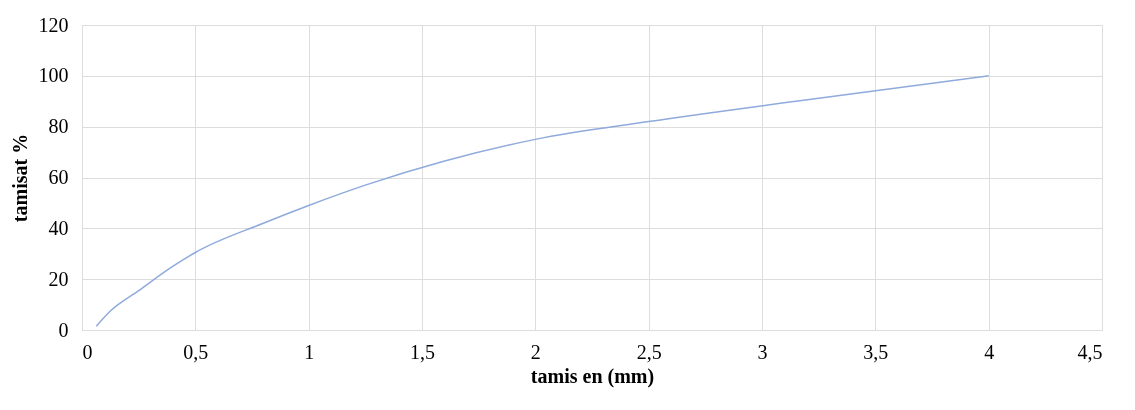  Describe the element at coordinates (422, 351) in the screenshot. I see `x-tick-label: 1,5` at that location.